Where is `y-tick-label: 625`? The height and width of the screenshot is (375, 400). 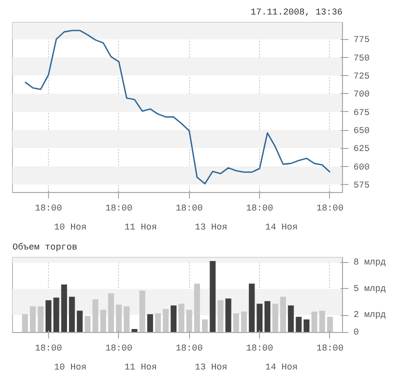 y-tick-label: 625 is located at coordinates (362, 149).